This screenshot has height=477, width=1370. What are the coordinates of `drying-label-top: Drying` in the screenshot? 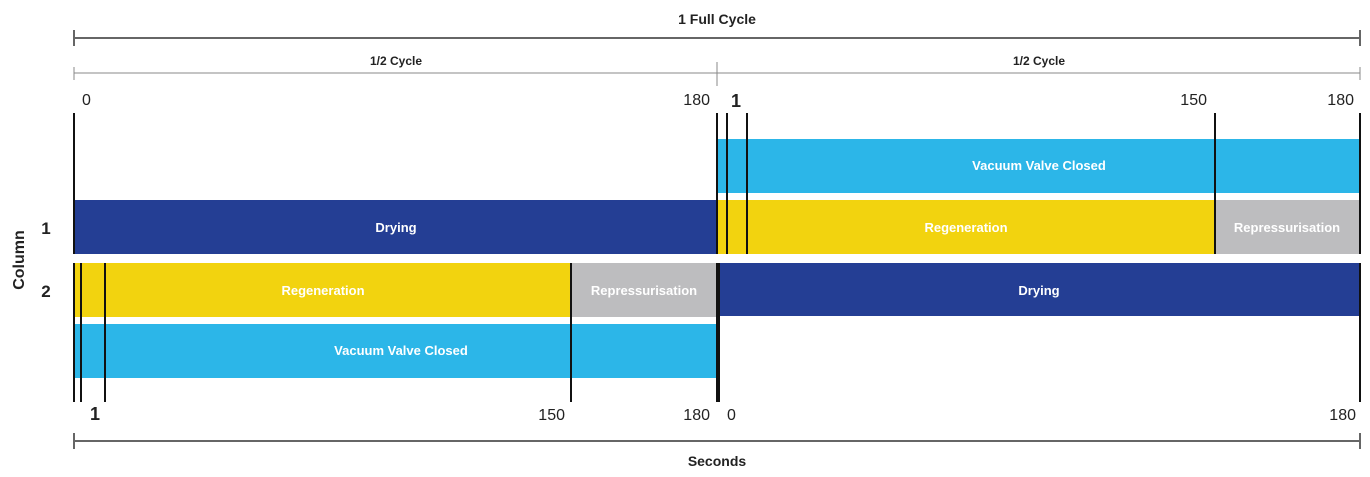 It's located at (395, 227).